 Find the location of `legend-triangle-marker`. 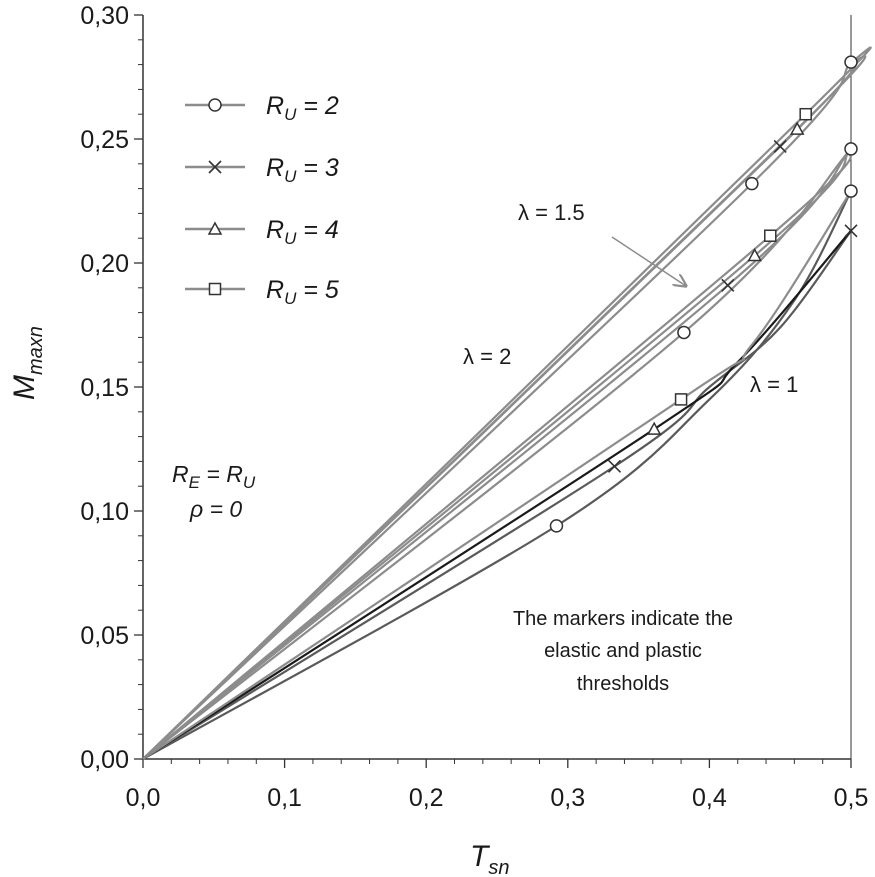

legend-triangle-marker is located at coordinates (215, 228).